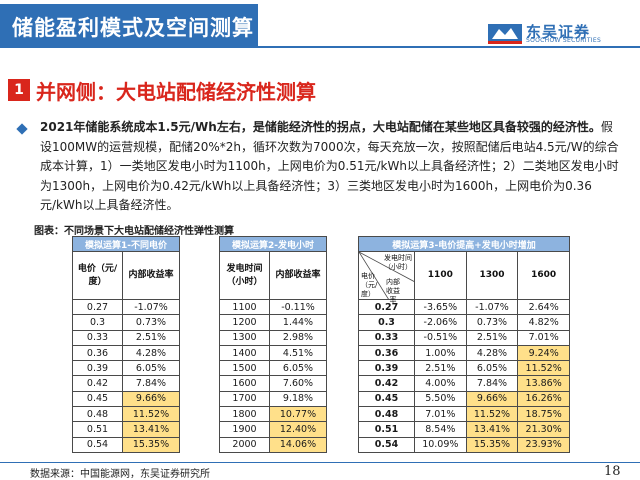 The height and width of the screenshot is (480, 640). What do you see at coordinates (543, 275) in the screenshot?
I see `table3-col-1600: 1600` at bounding box center [543, 275].